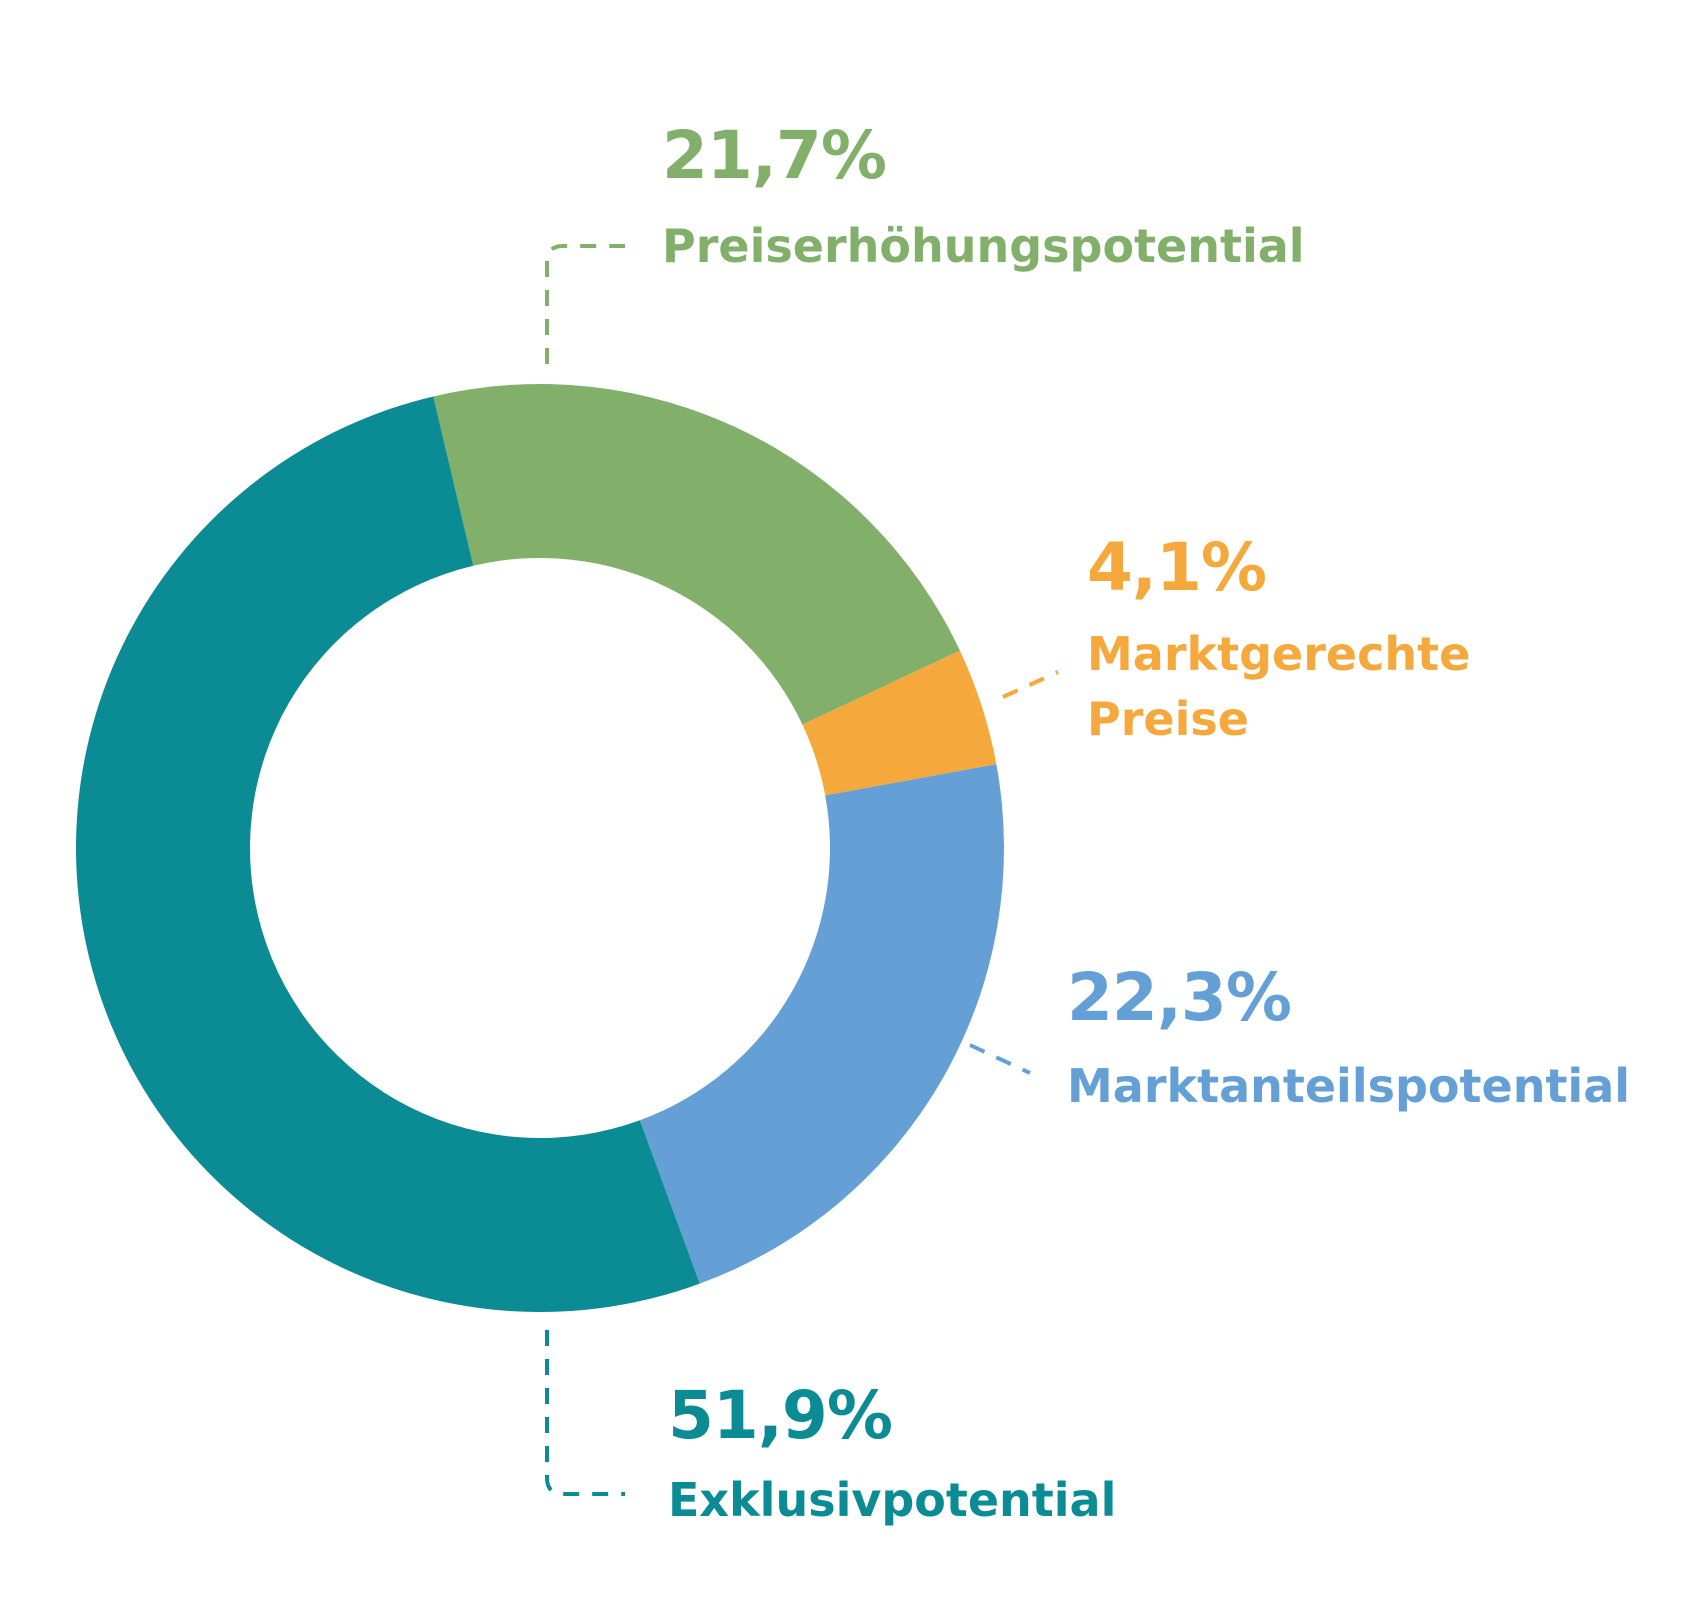 The image size is (1706, 1600). I want to click on name-label-preiserhoehung: Preiserhöhungspotential, so click(983, 246).